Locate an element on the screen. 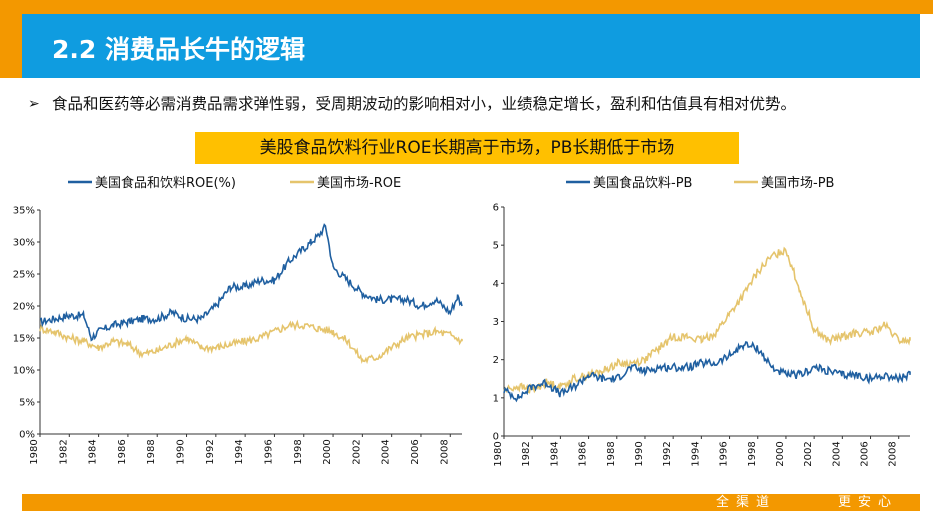  title-left-accent is located at coordinates (11, 46).